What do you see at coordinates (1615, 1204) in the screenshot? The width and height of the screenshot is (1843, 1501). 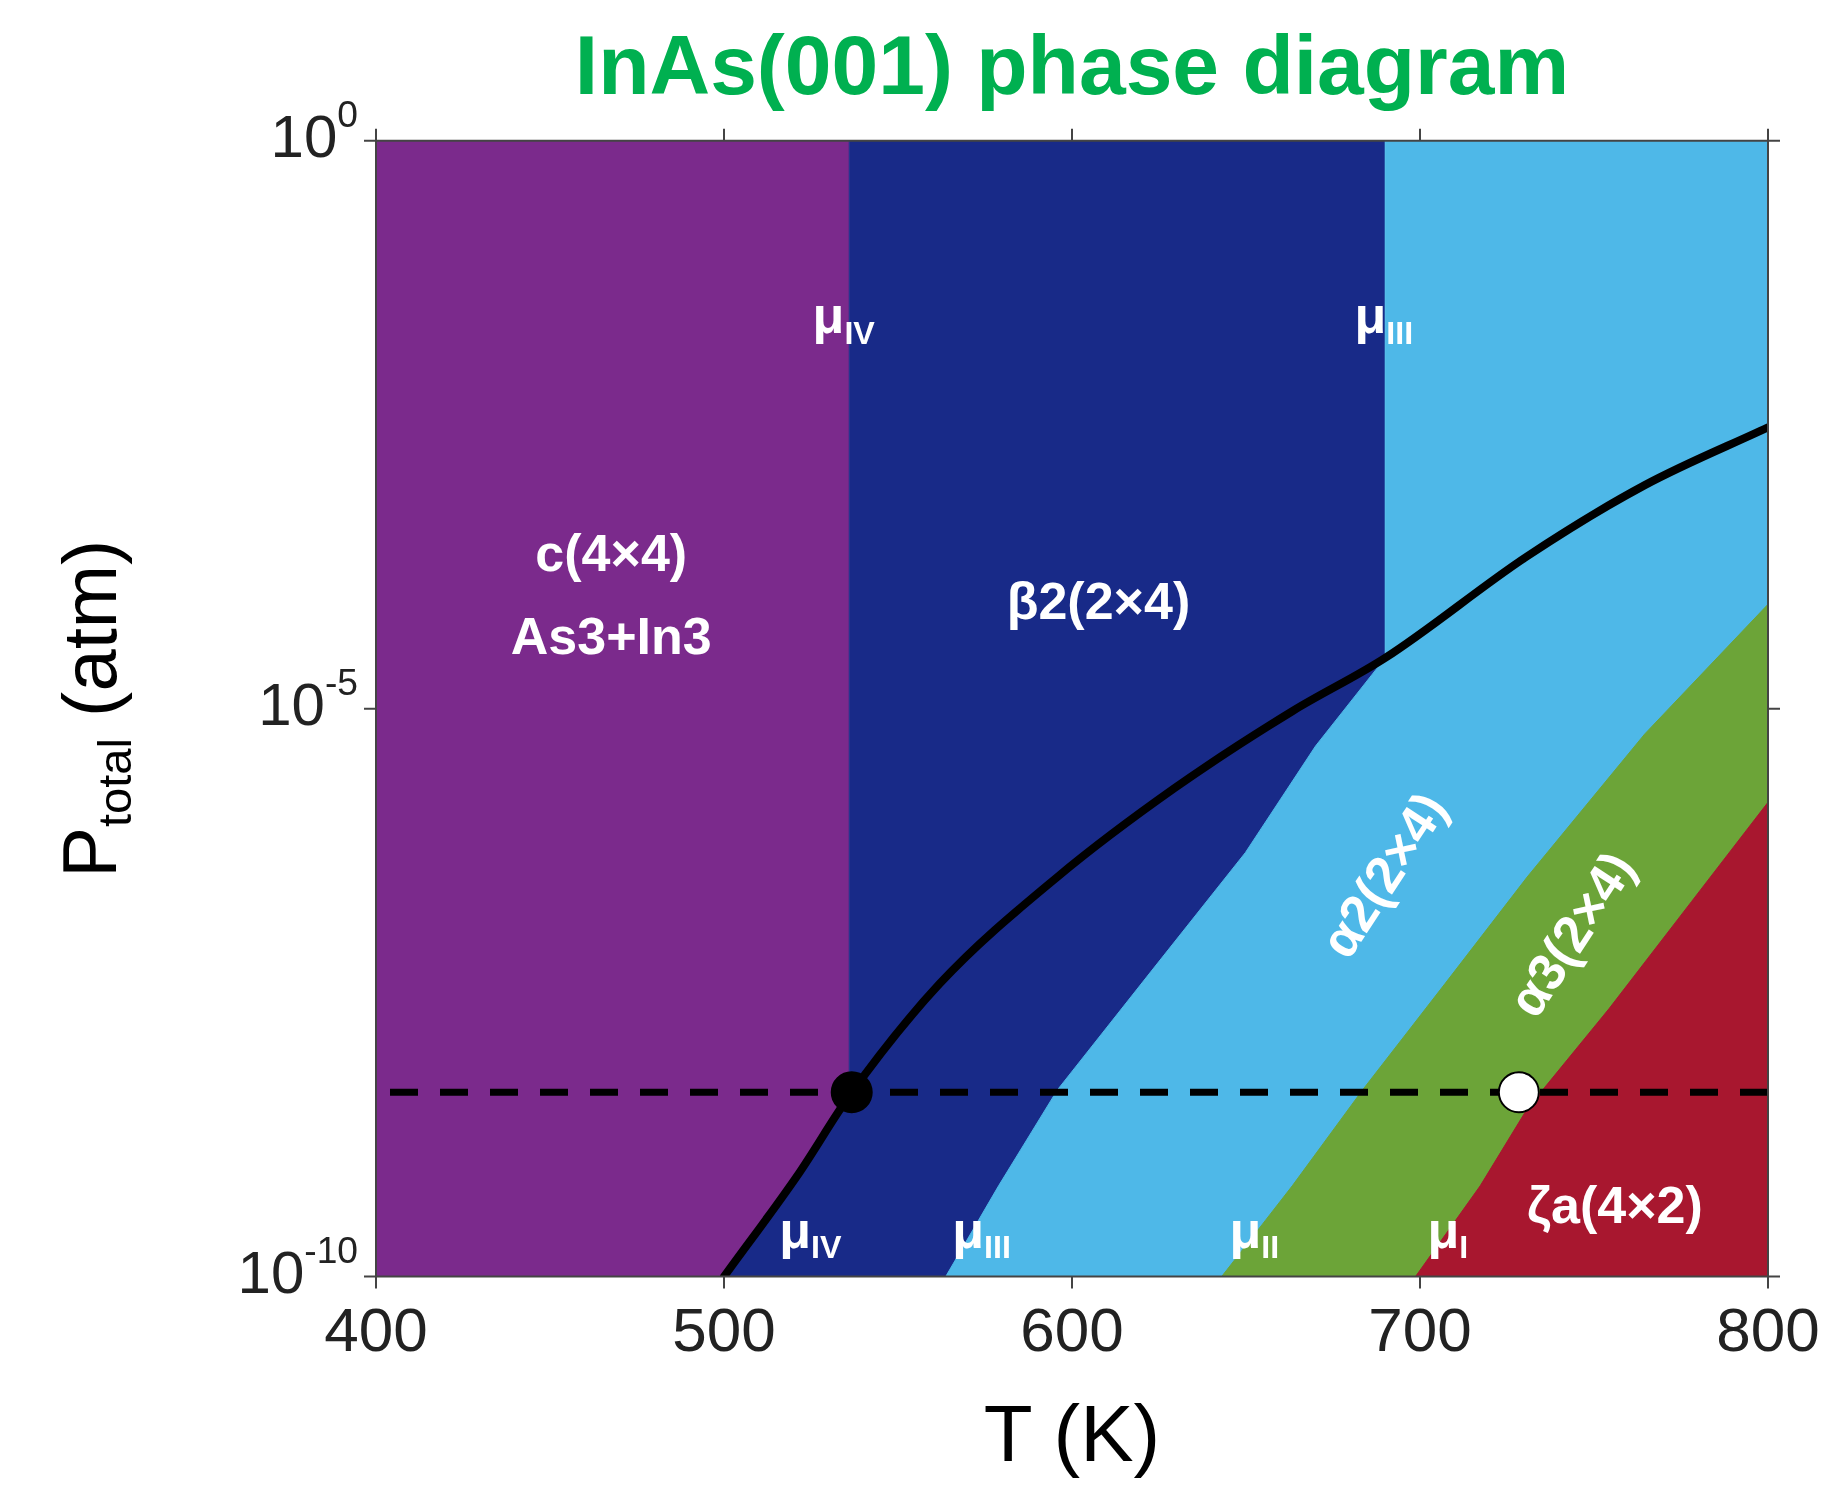 I see `annotation: ζa(4×2)` at bounding box center [1615, 1204].